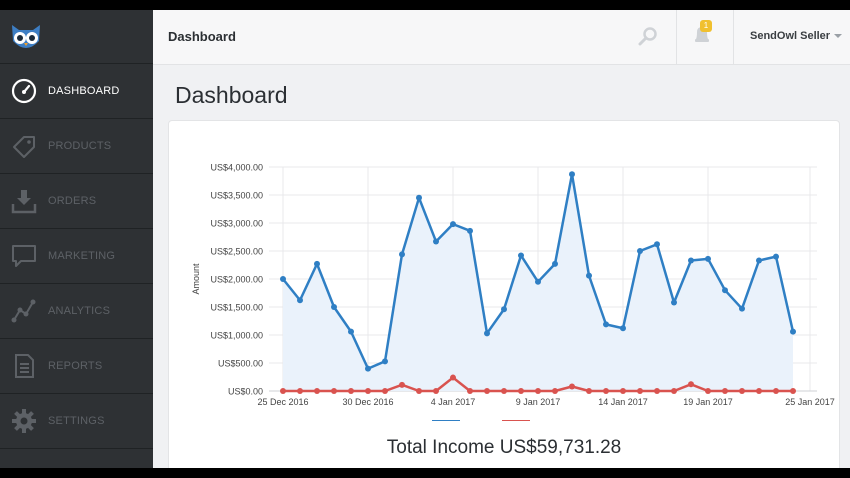 The width and height of the screenshot is (850, 478). Describe the element at coordinates (538, 402) in the screenshot. I see `x-tick-label: 9 Jan 2017` at that location.